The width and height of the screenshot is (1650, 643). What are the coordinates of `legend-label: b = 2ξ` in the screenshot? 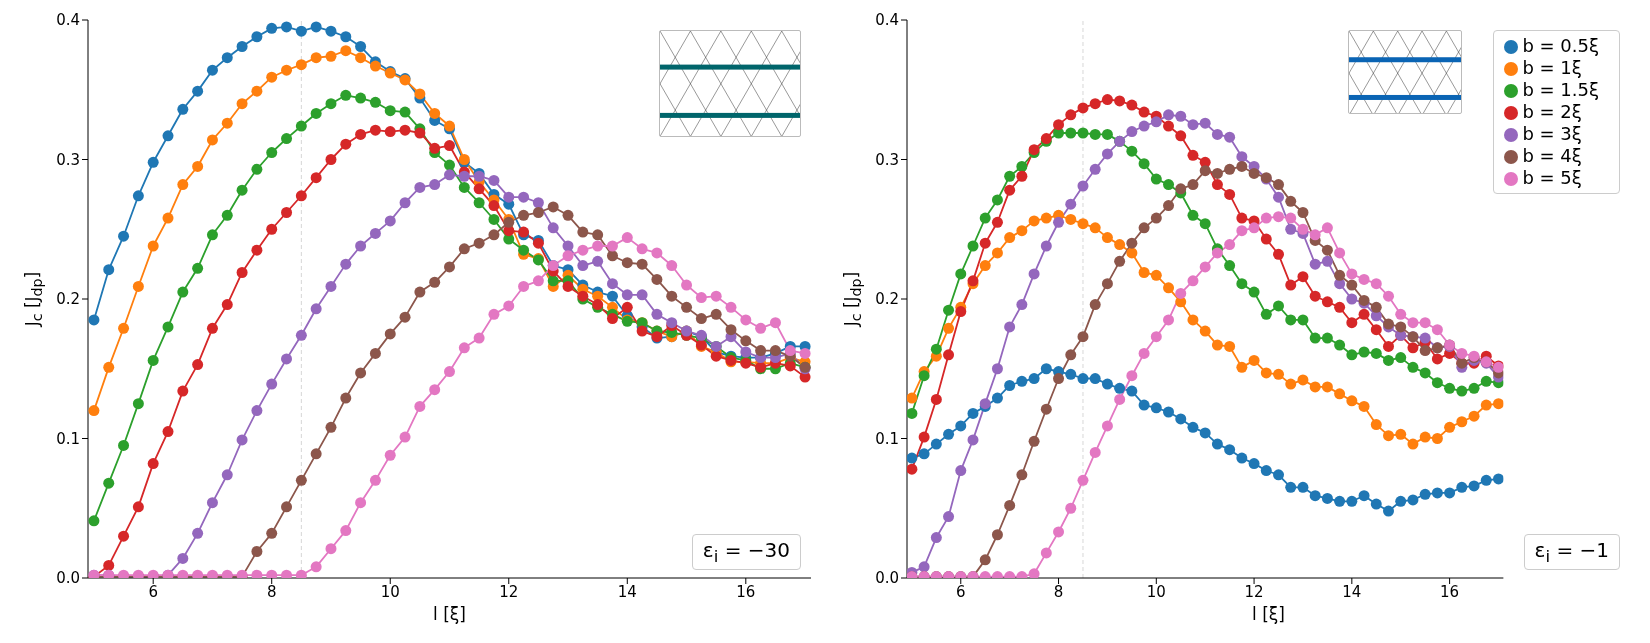 It's located at (1552, 111).